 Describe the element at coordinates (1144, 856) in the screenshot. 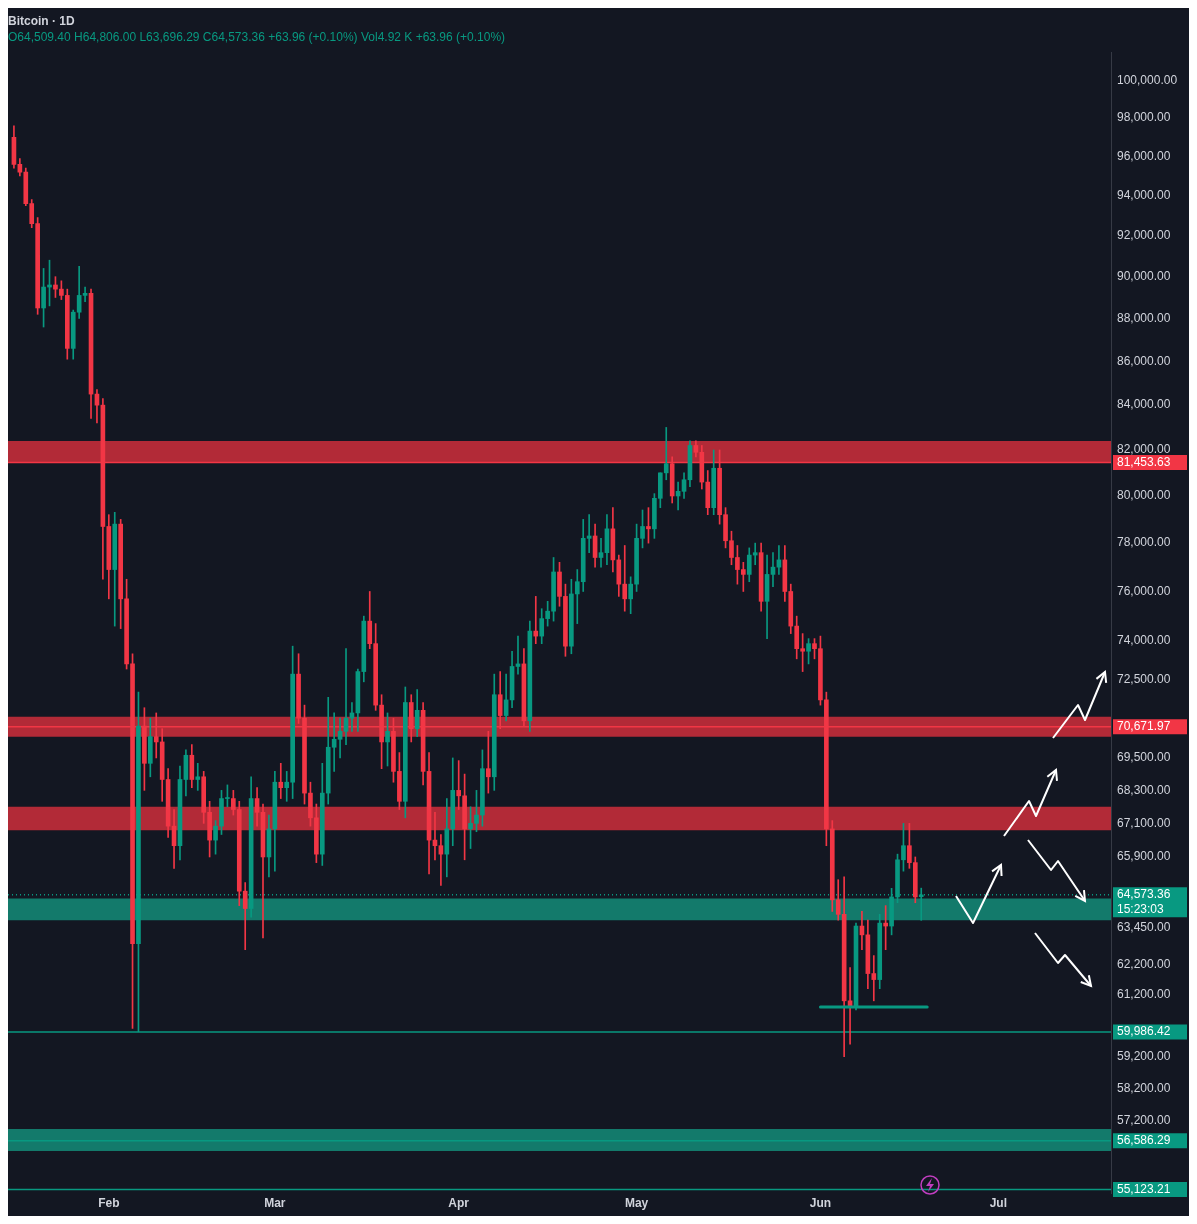

I see `y-tick-label: 65,900.00` at that location.